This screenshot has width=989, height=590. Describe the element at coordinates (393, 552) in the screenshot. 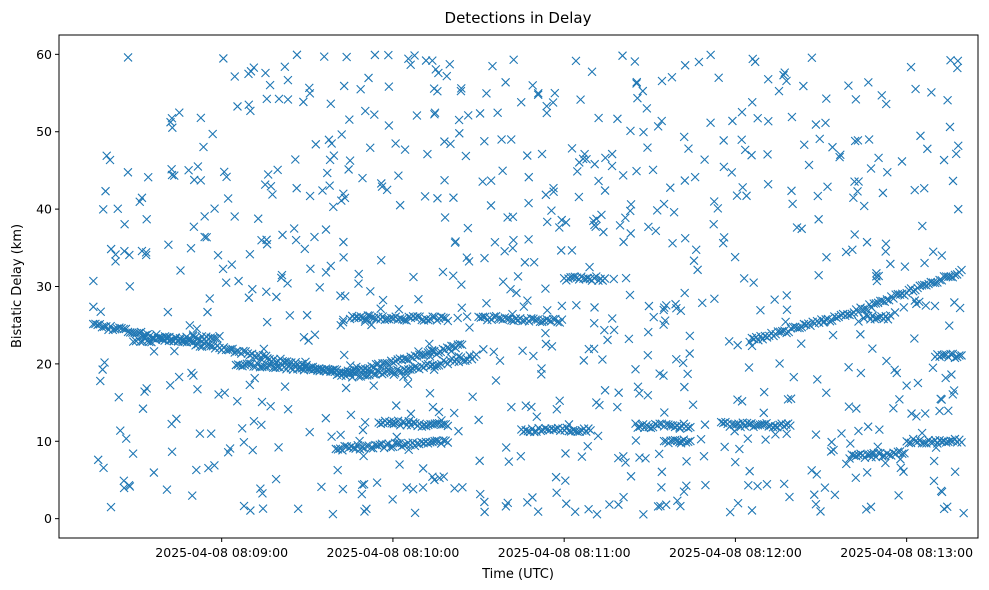

I see `x-tick-label: 2025-04-08 08:10:00` at that location.